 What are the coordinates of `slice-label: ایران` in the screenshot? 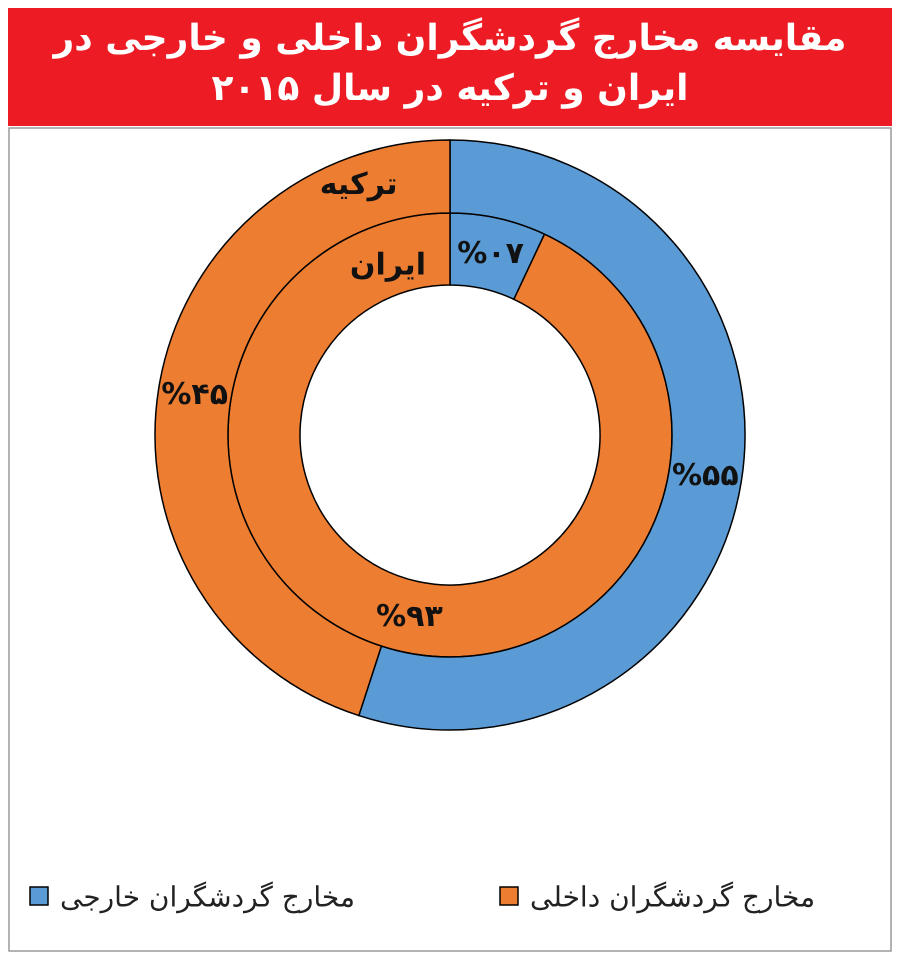 It's located at (388, 264).